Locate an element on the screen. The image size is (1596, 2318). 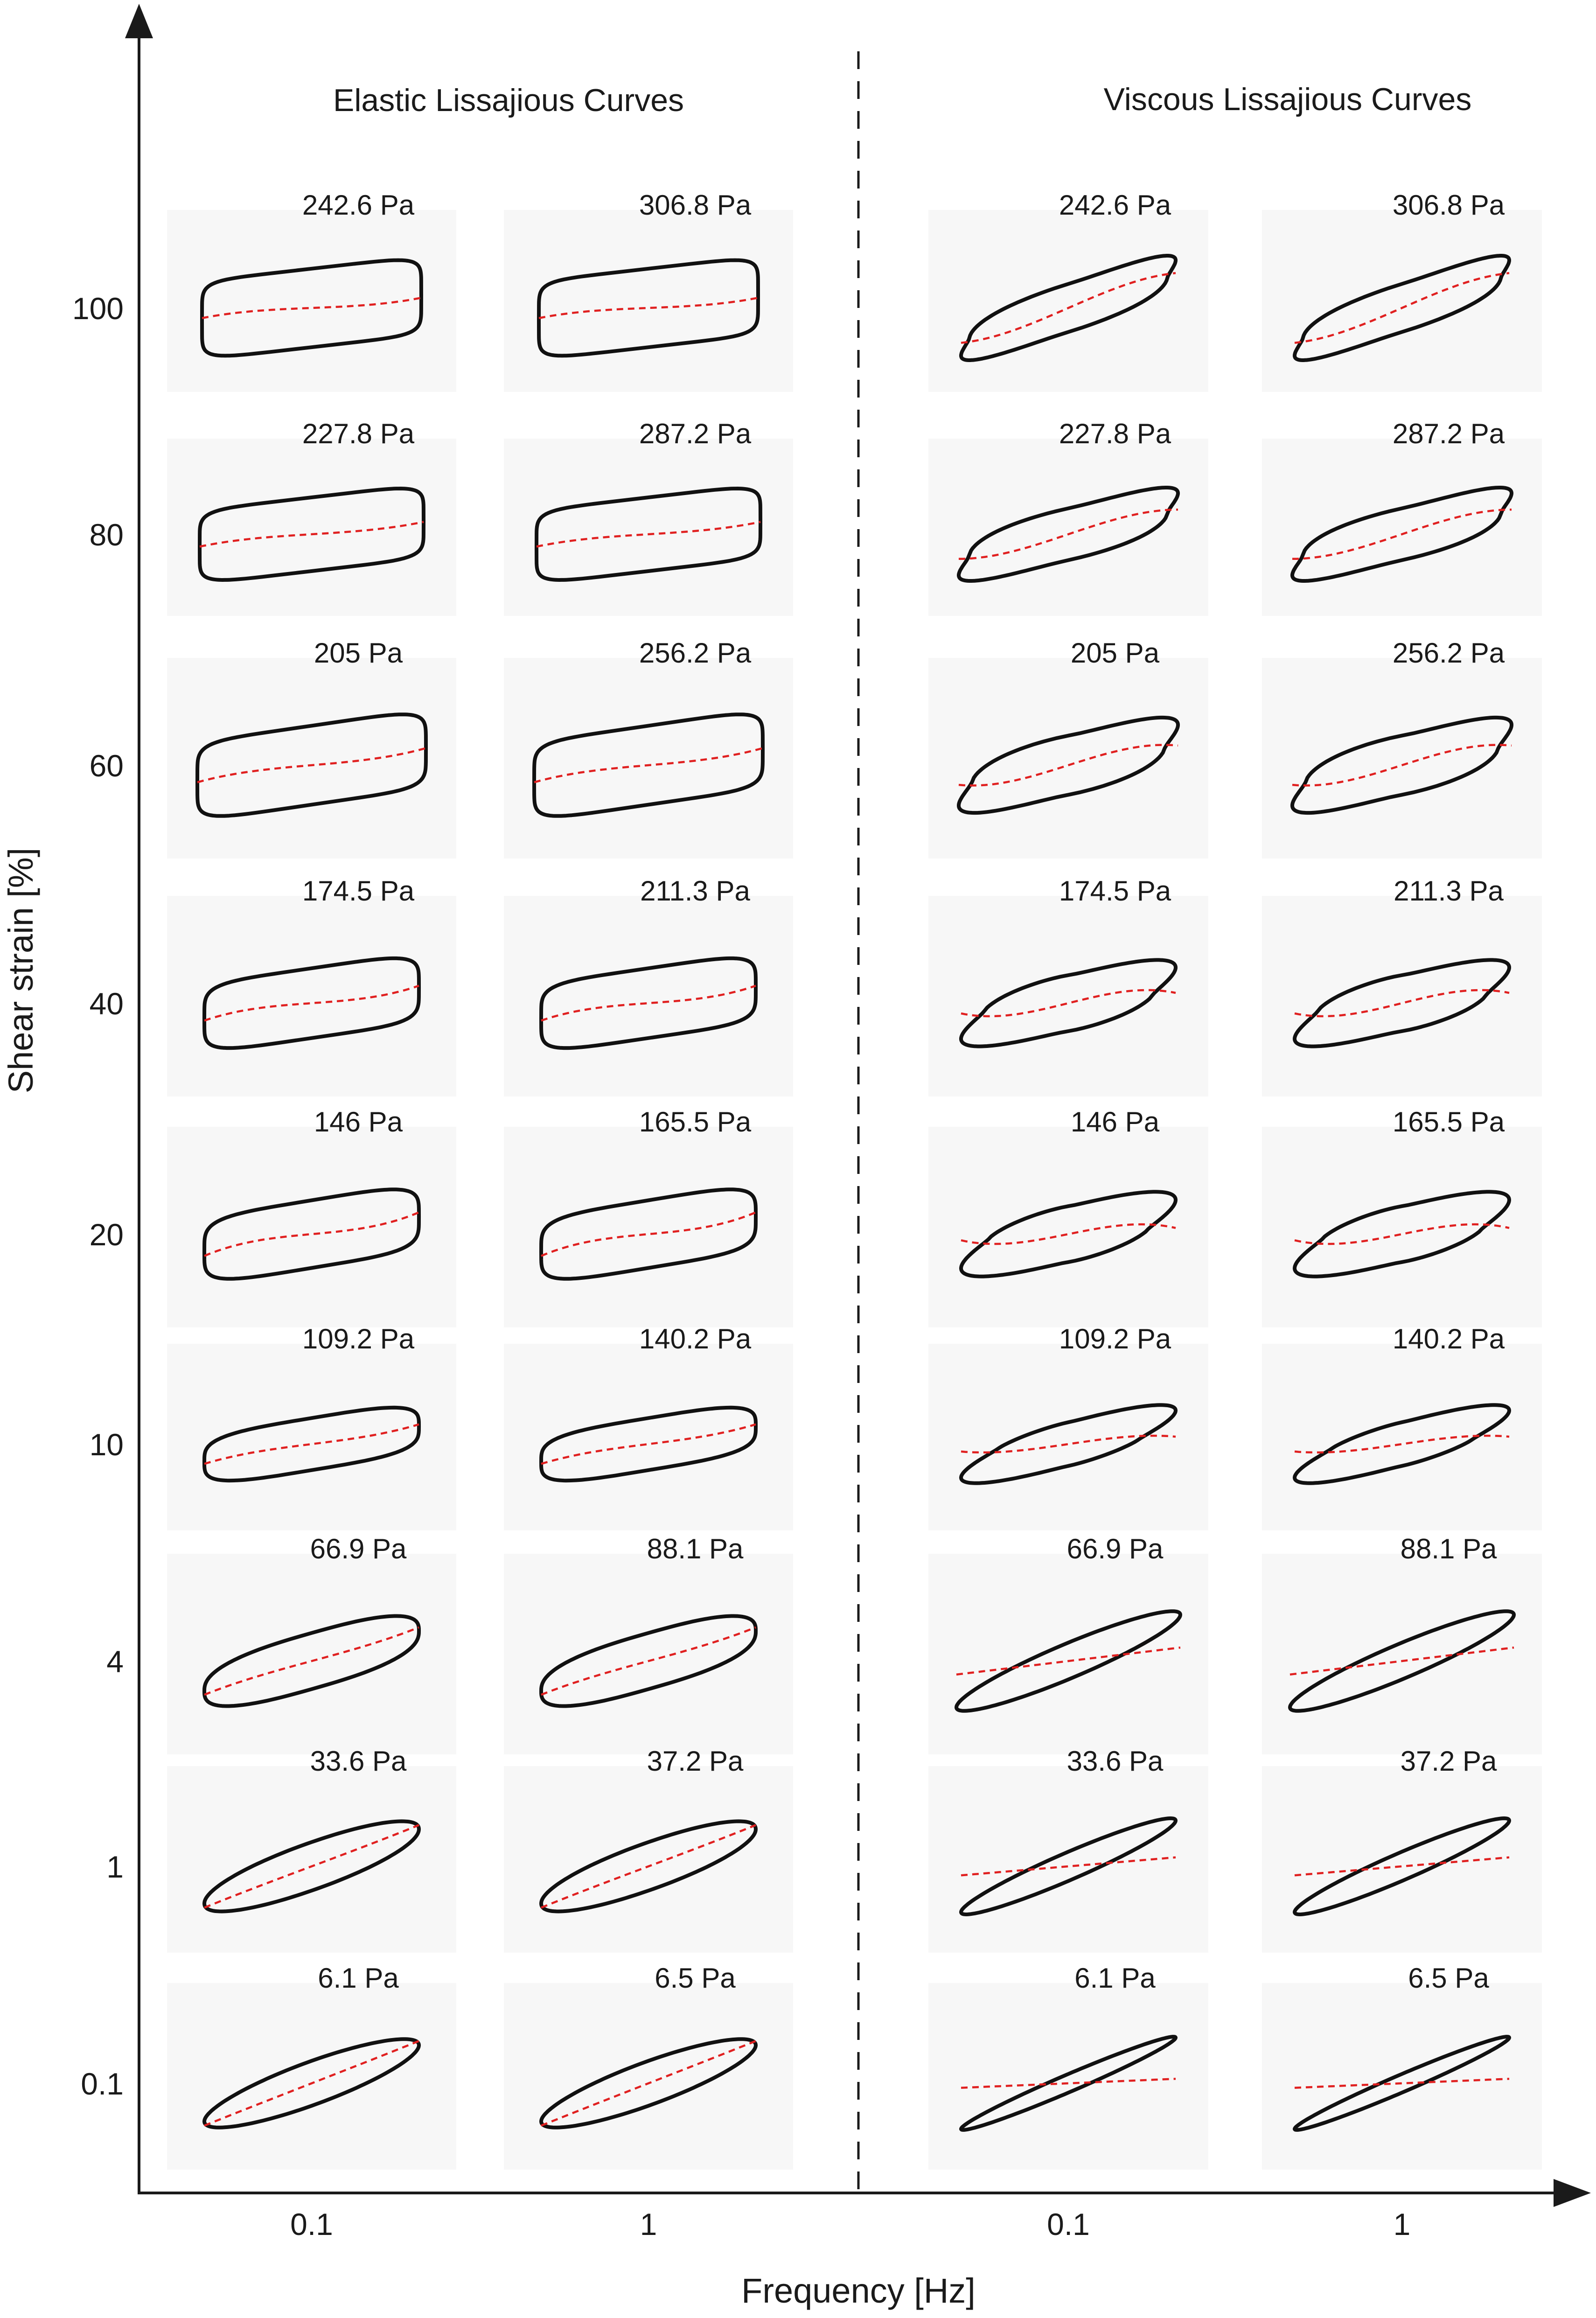
section-title-viscous: Viscous Lissajious Curves is located at coordinates (1288, 99).